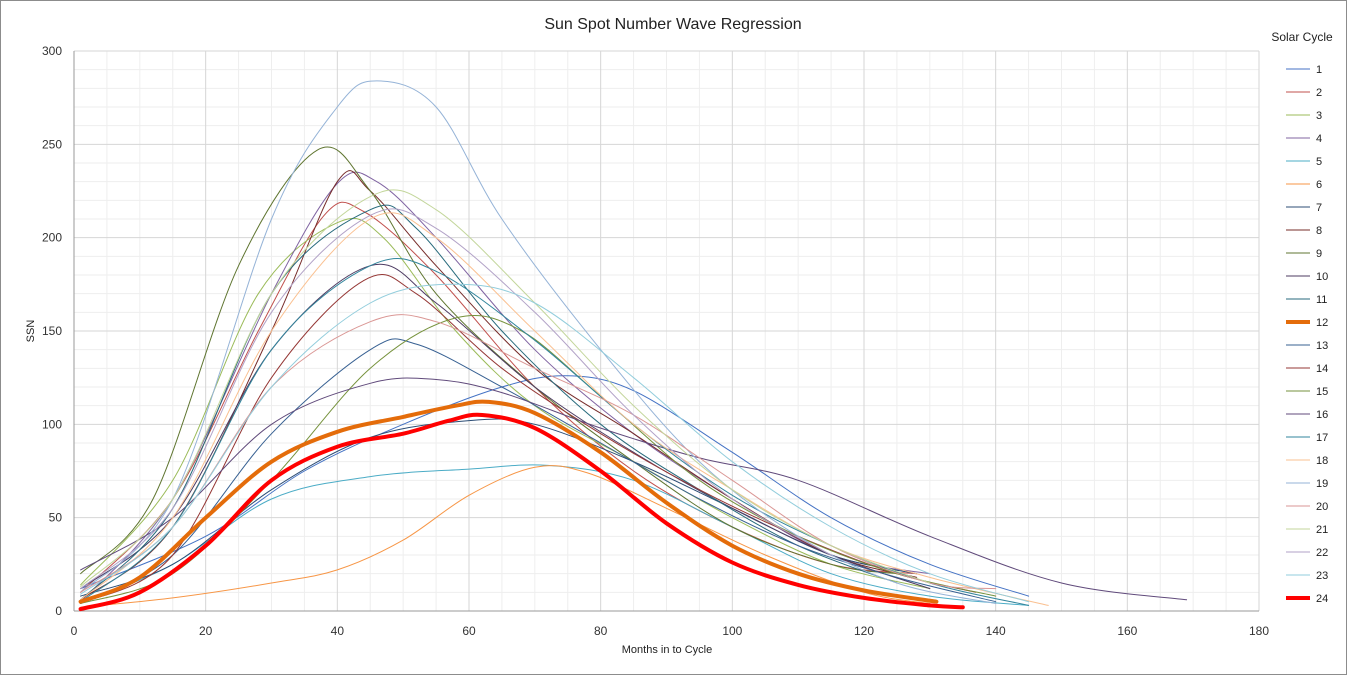 The height and width of the screenshot is (675, 1347). I want to click on legend-label-13: 13, so click(1322, 346).